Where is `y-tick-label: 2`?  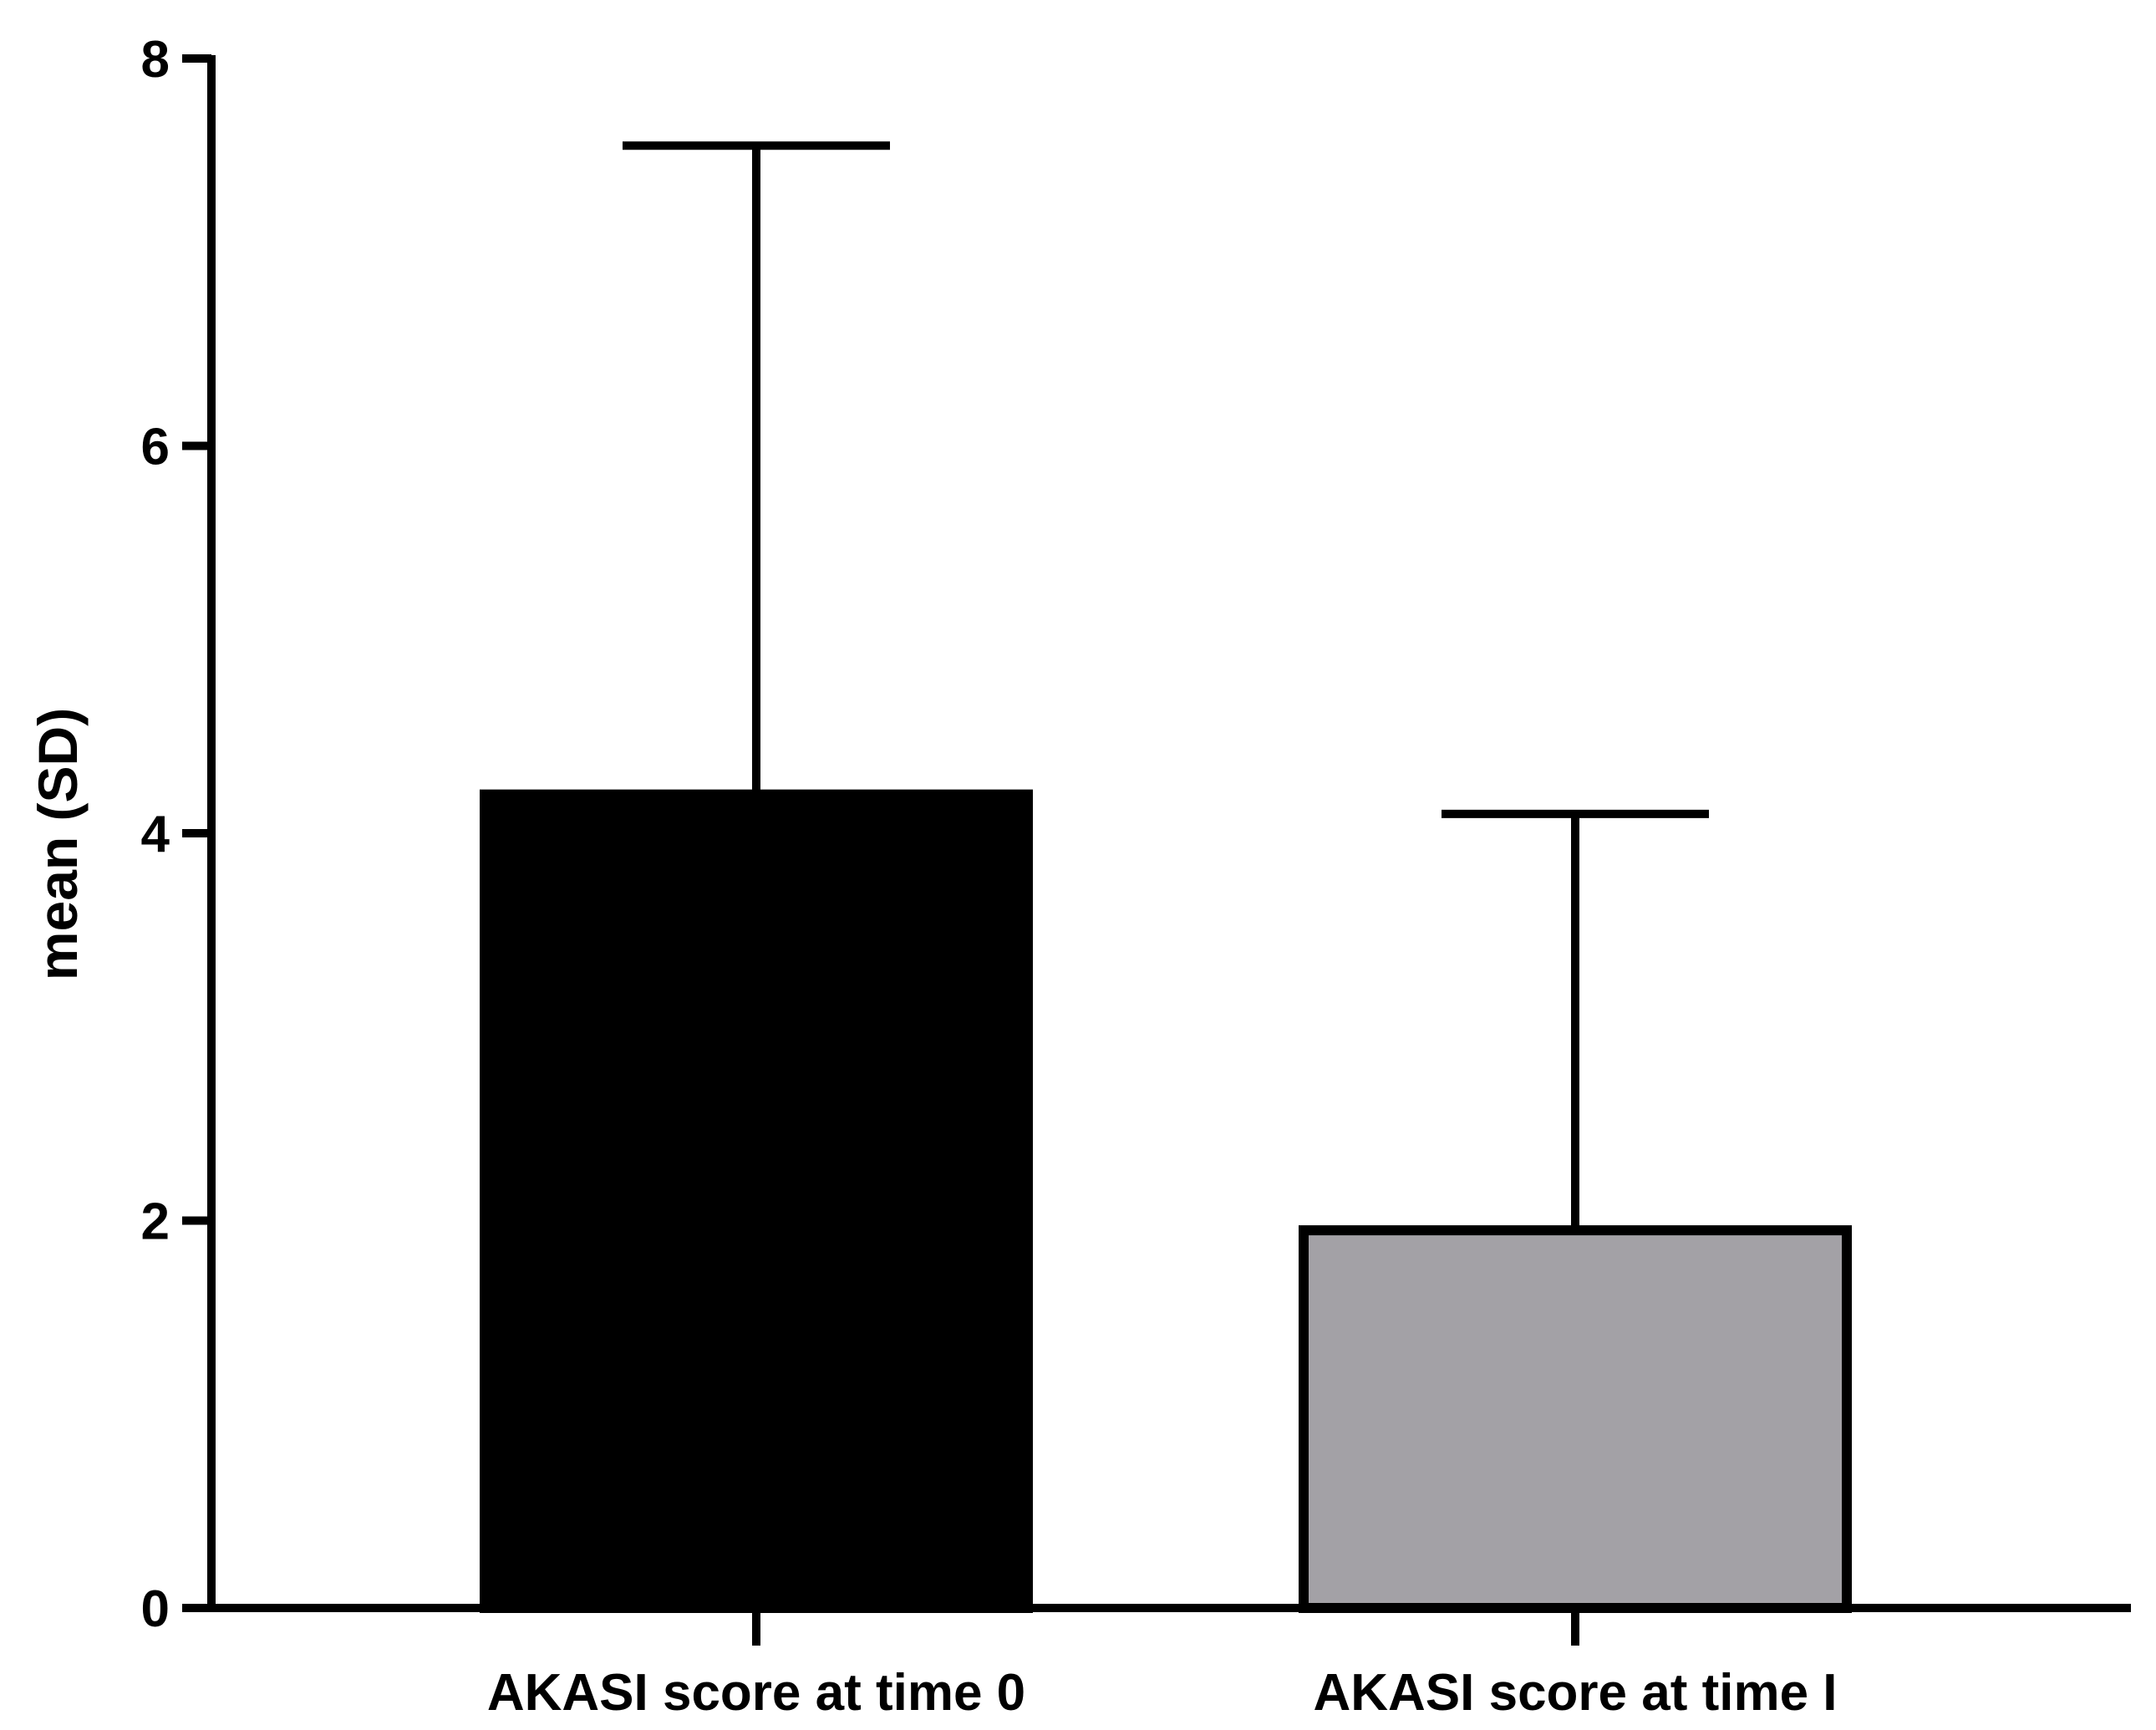 y-tick-label: 2 is located at coordinates (155, 1222).